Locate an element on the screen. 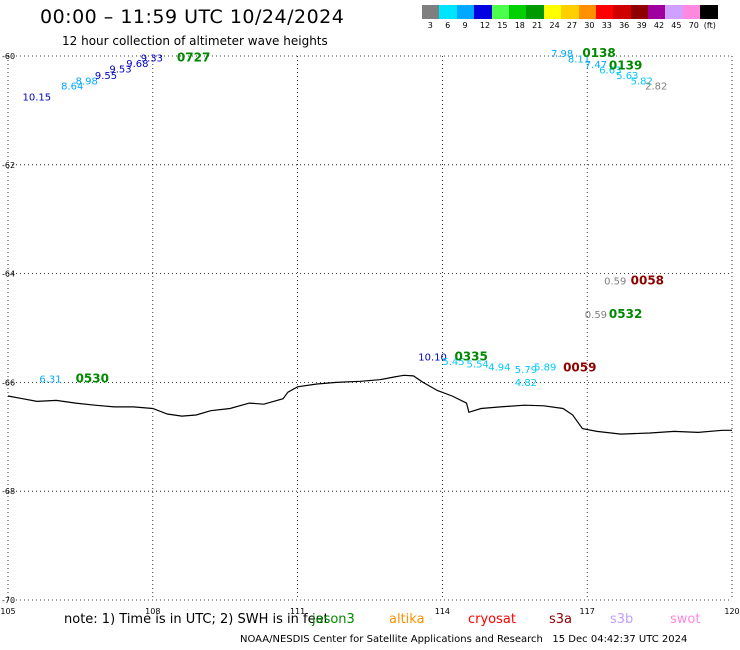 This screenshot has height=650, width=740. wave-height-value: 10.10 is located at coordinates (432, 358).